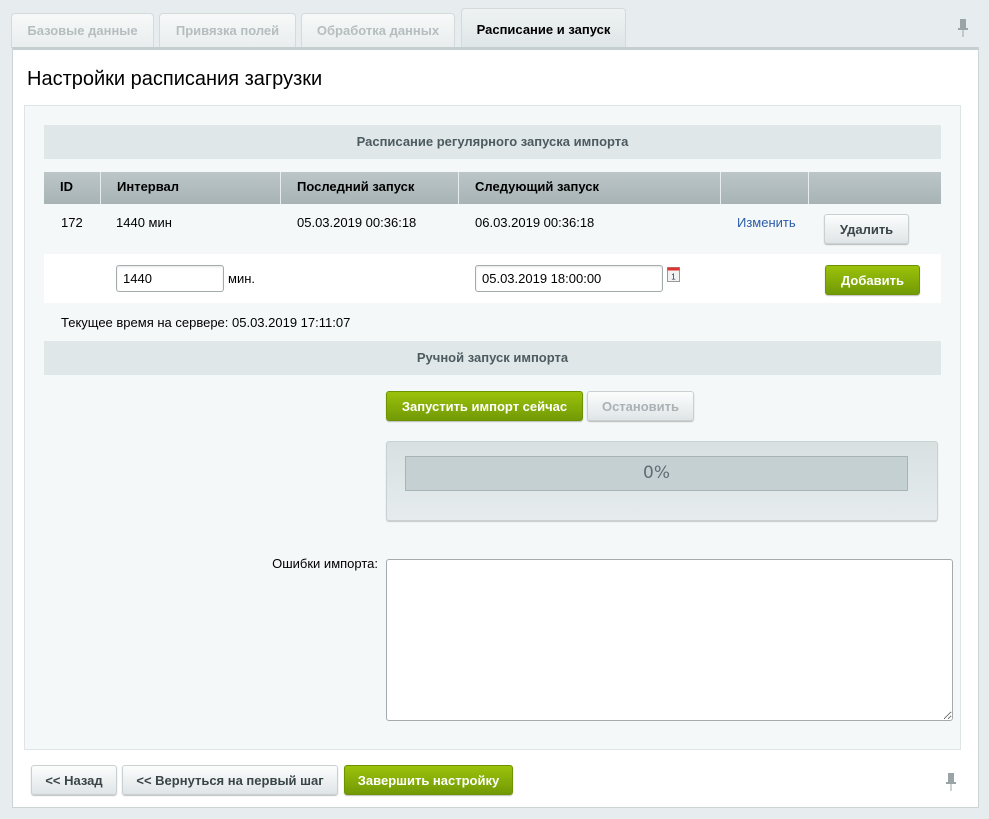 This screenshot has width=989, height=819. What do you see at coordinates (765, 188) in the screenshot?
I see `col-edit` at bounding box center [765, 188].